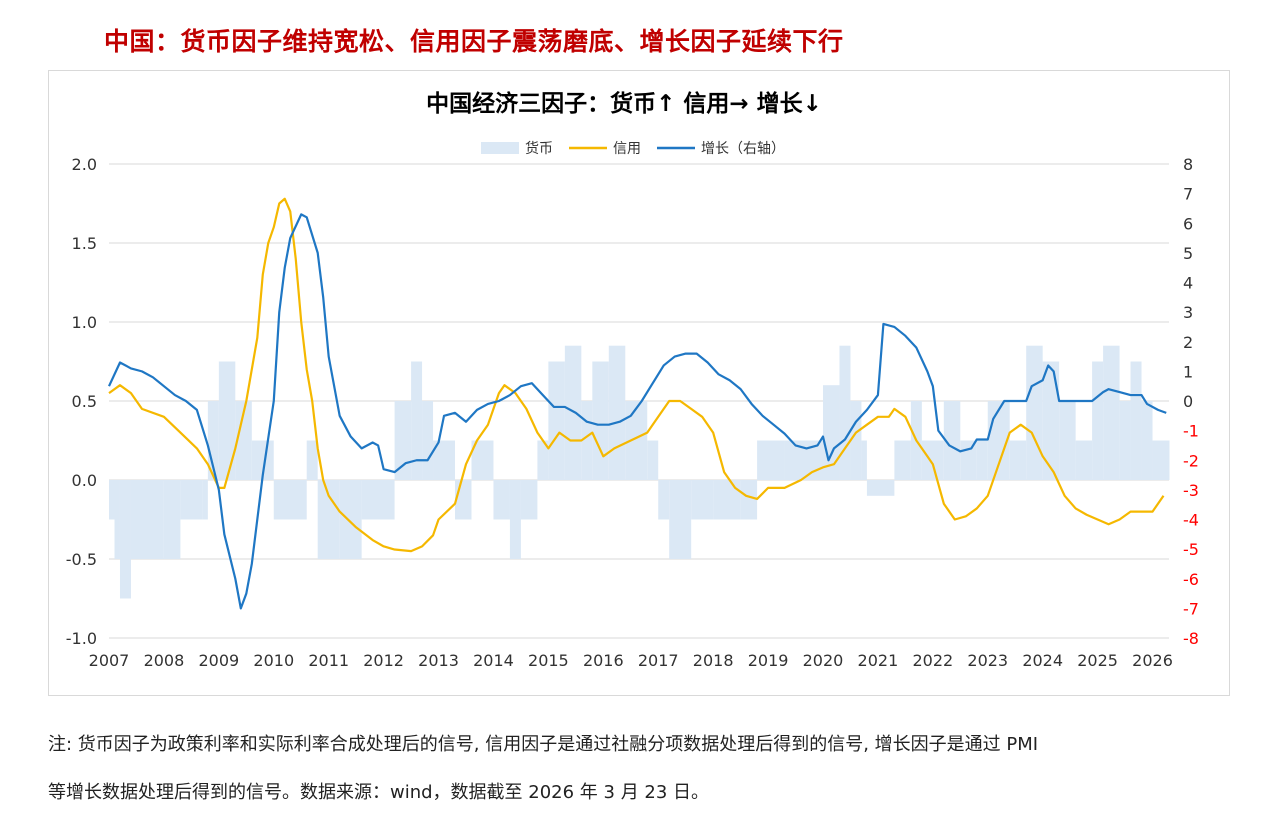 This screenshot has height=813, width=1261. What do you see at coordinates (1152, 660) in the screenshot?
I see `x-tick-label: 2026` at bounding box center [1152, 660].